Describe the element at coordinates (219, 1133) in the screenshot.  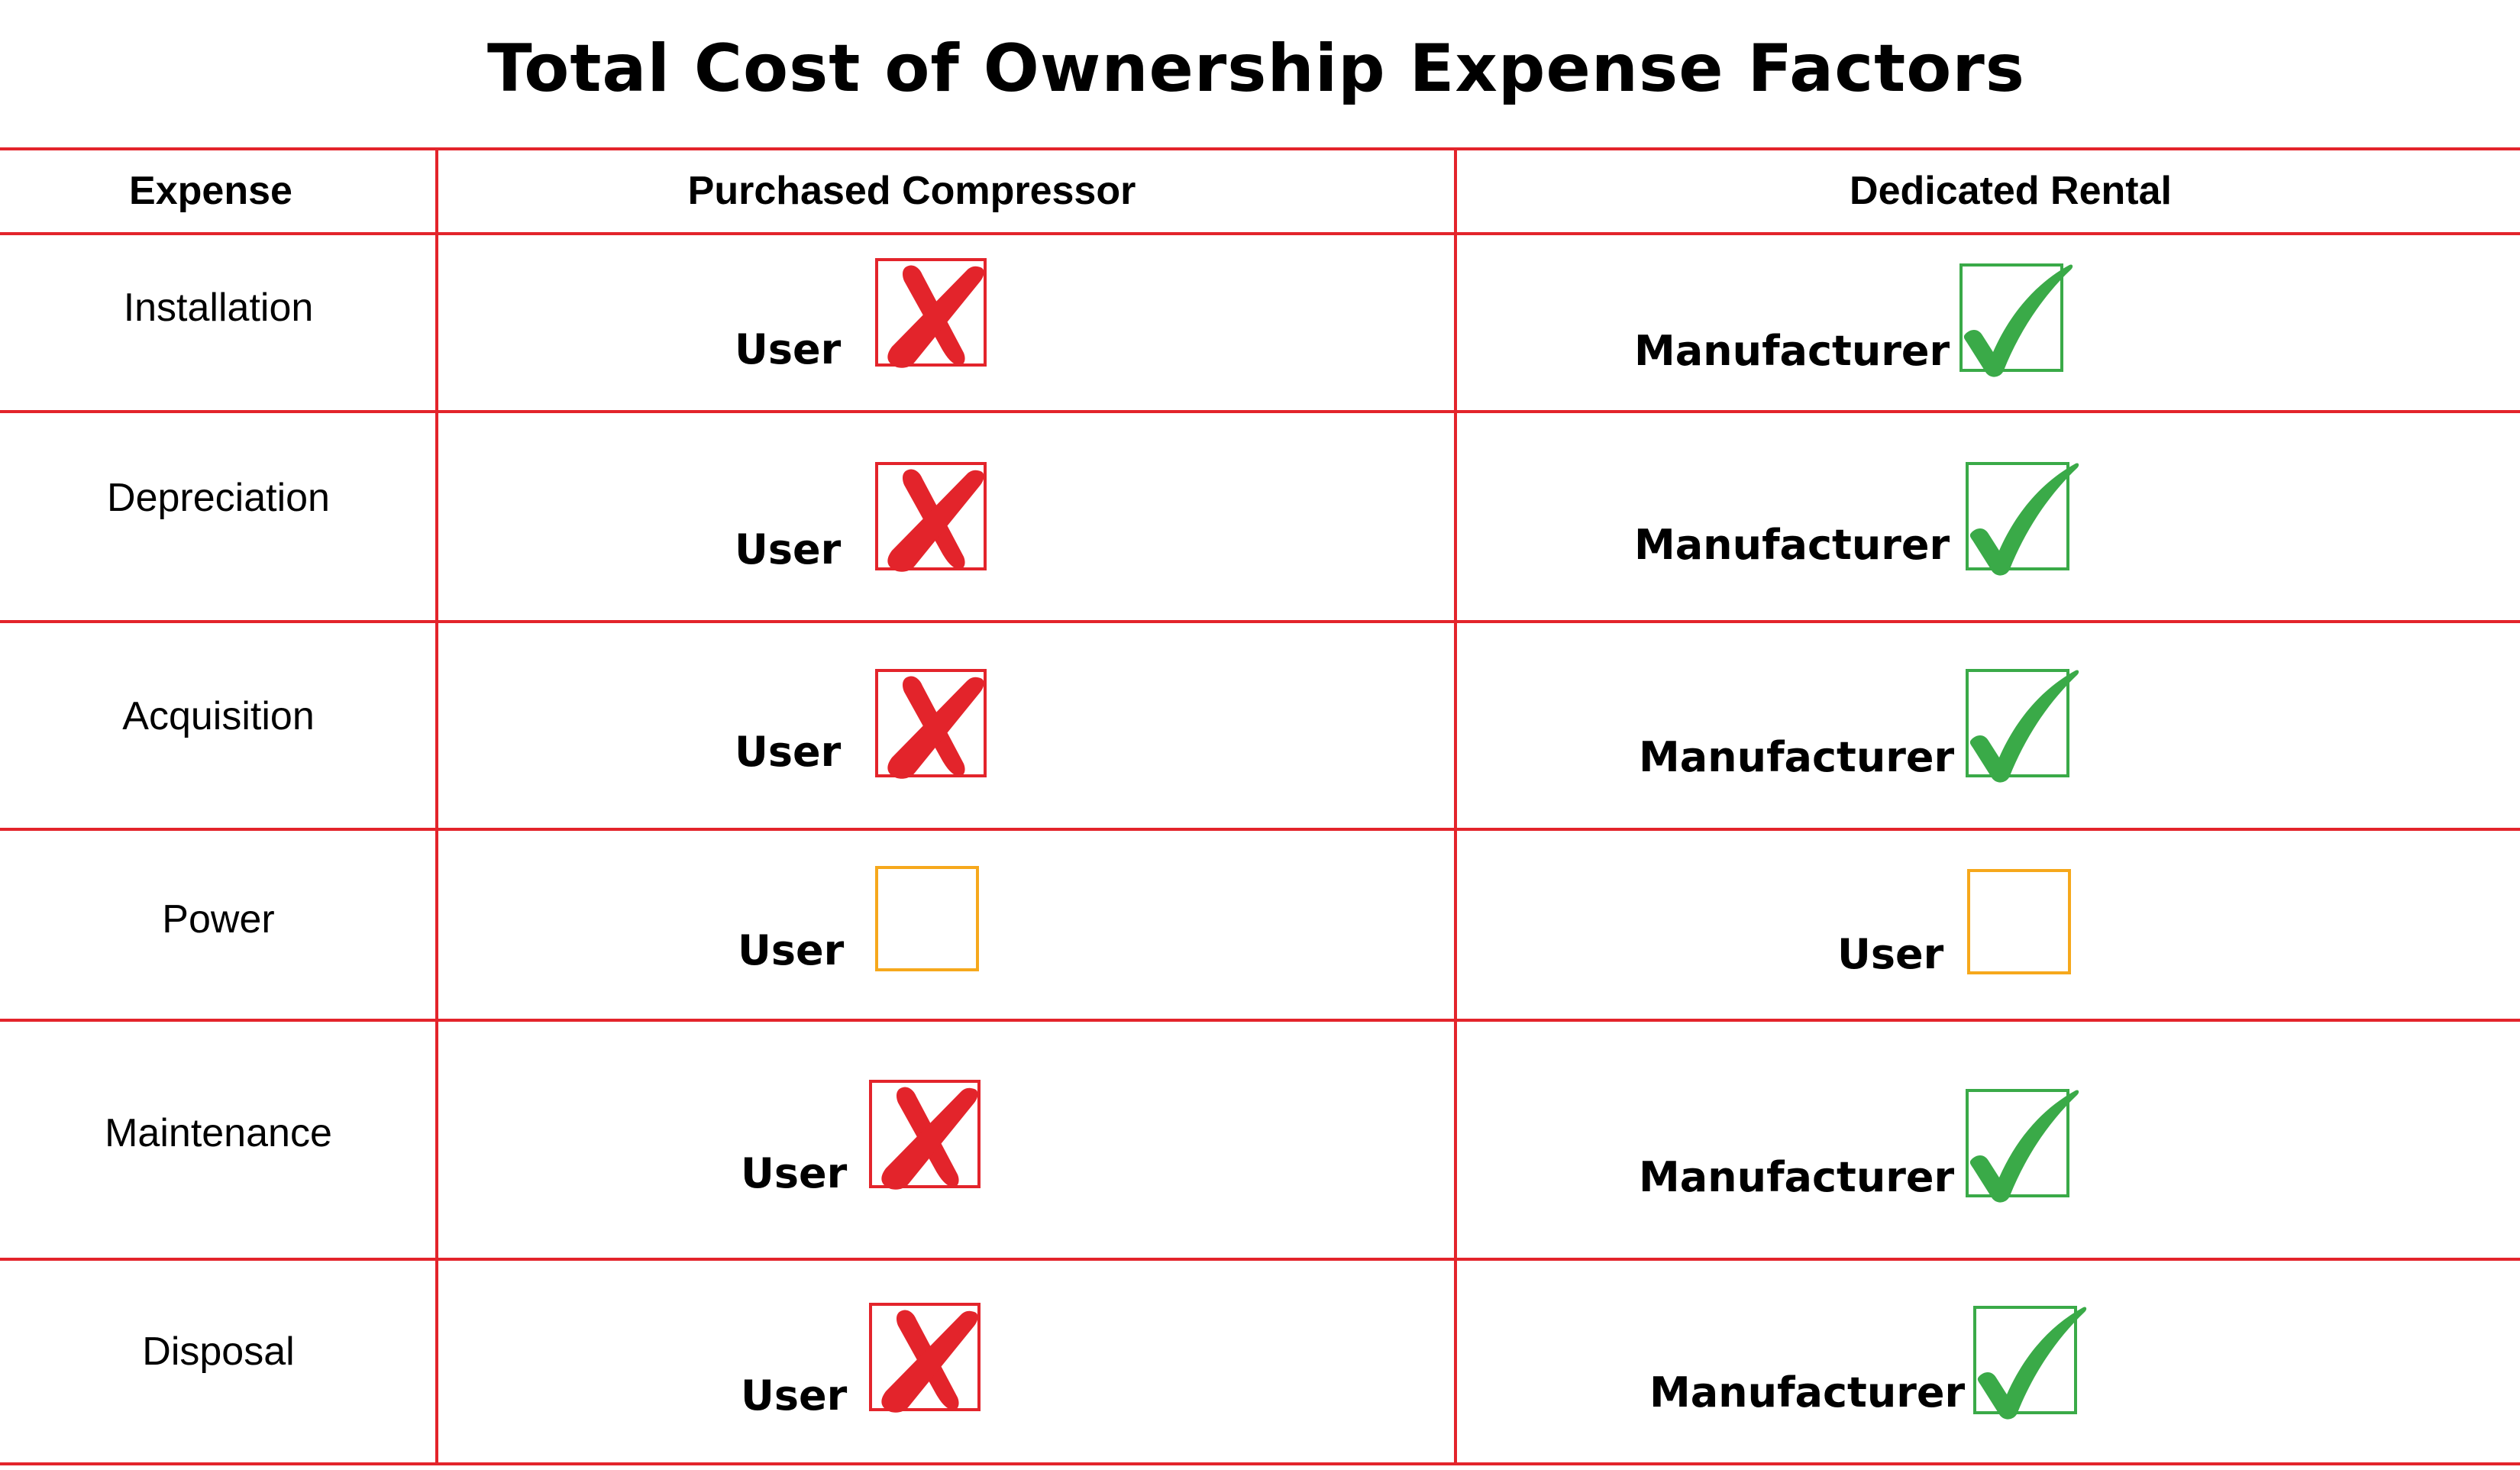
I see `expense-label: Maintenance` at that location.